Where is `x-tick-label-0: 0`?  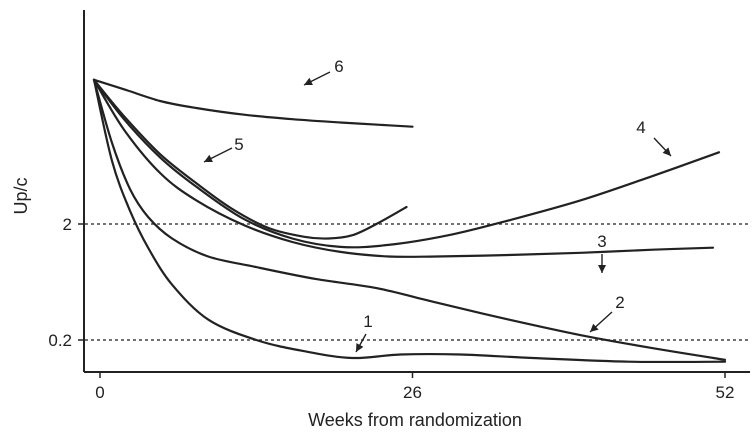 x-tick-label-0: 0 is located at coordinates (99, 392).